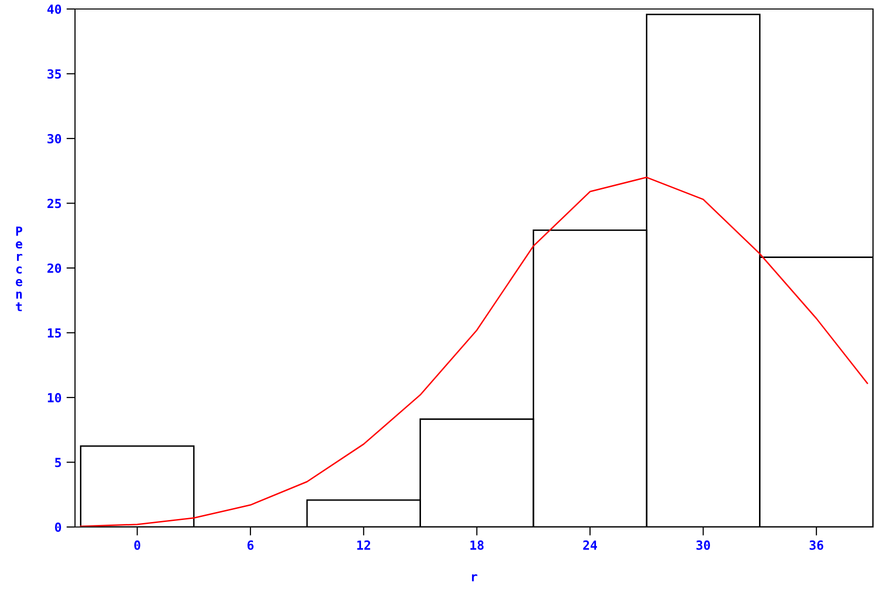 This screenshot has height=590, width=874. Describe the element at coordinates (58, 463) in the screenshot. I see `y-tick-label: 5` at that location.